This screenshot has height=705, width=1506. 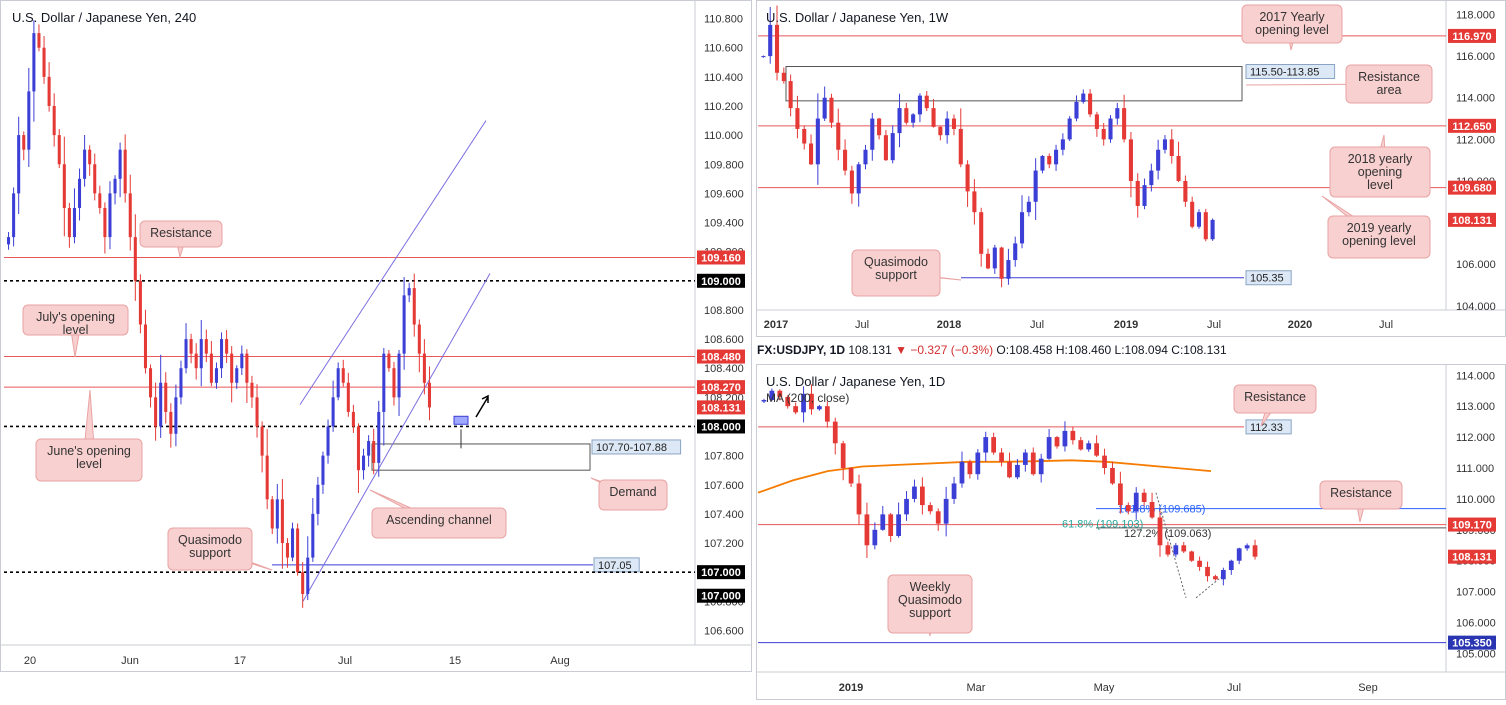 What do you see at coordinates (76, 330) in the screenshot?
I see `h4-callout-july-open-text: level` at bounding box center [76, 330].